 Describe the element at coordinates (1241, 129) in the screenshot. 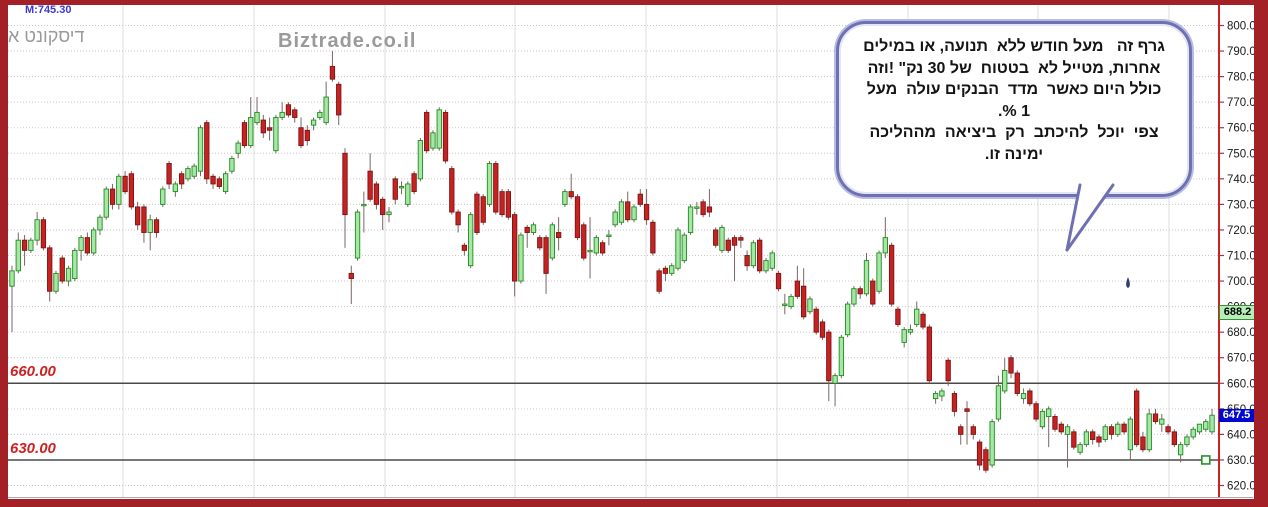

I see `svg-text: 760.0` at that location.